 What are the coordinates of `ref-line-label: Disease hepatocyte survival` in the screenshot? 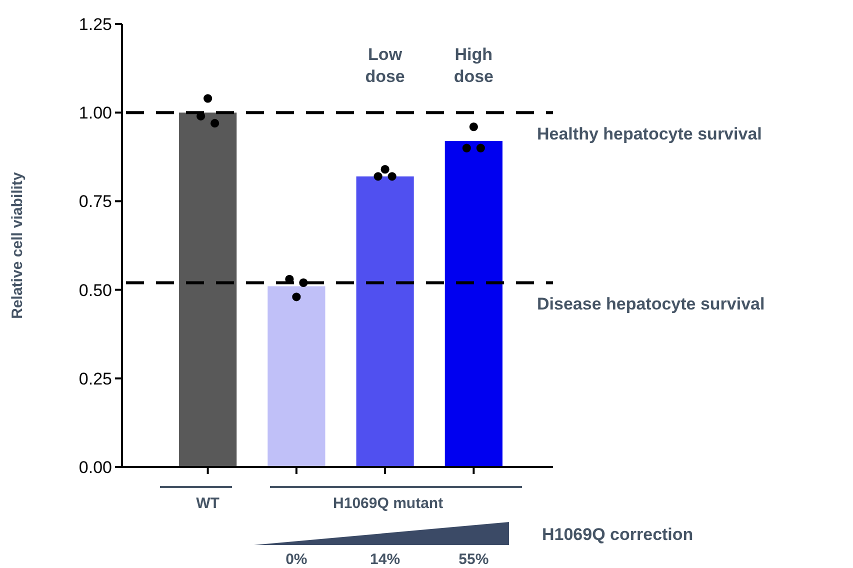 It's located at (651, 304).